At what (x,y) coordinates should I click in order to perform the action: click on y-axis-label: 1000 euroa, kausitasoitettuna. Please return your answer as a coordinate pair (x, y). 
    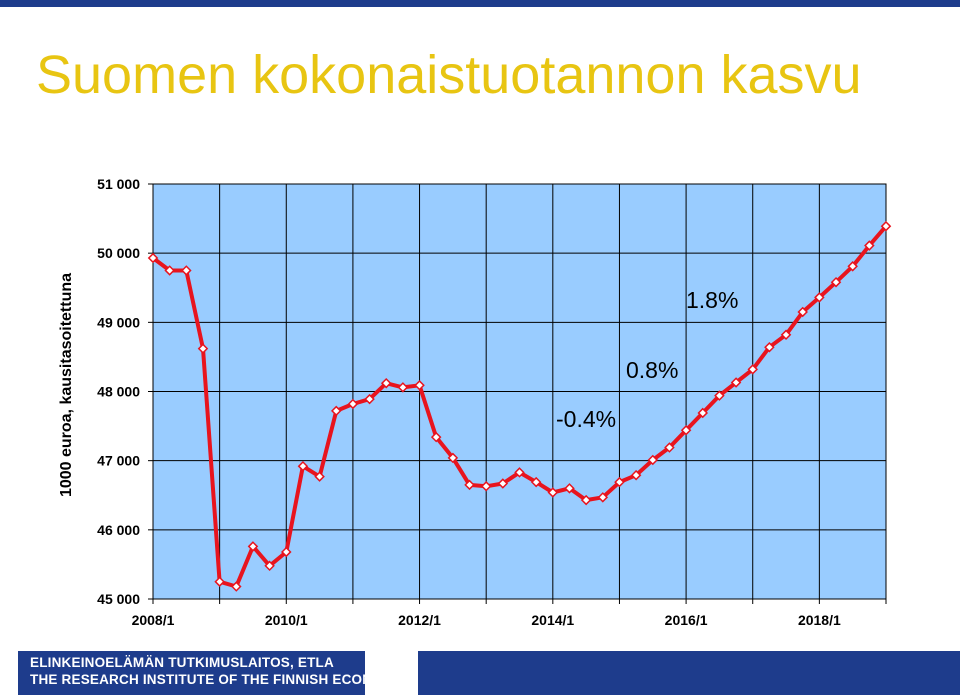
    Looking at the image, I should click on (66, 385).